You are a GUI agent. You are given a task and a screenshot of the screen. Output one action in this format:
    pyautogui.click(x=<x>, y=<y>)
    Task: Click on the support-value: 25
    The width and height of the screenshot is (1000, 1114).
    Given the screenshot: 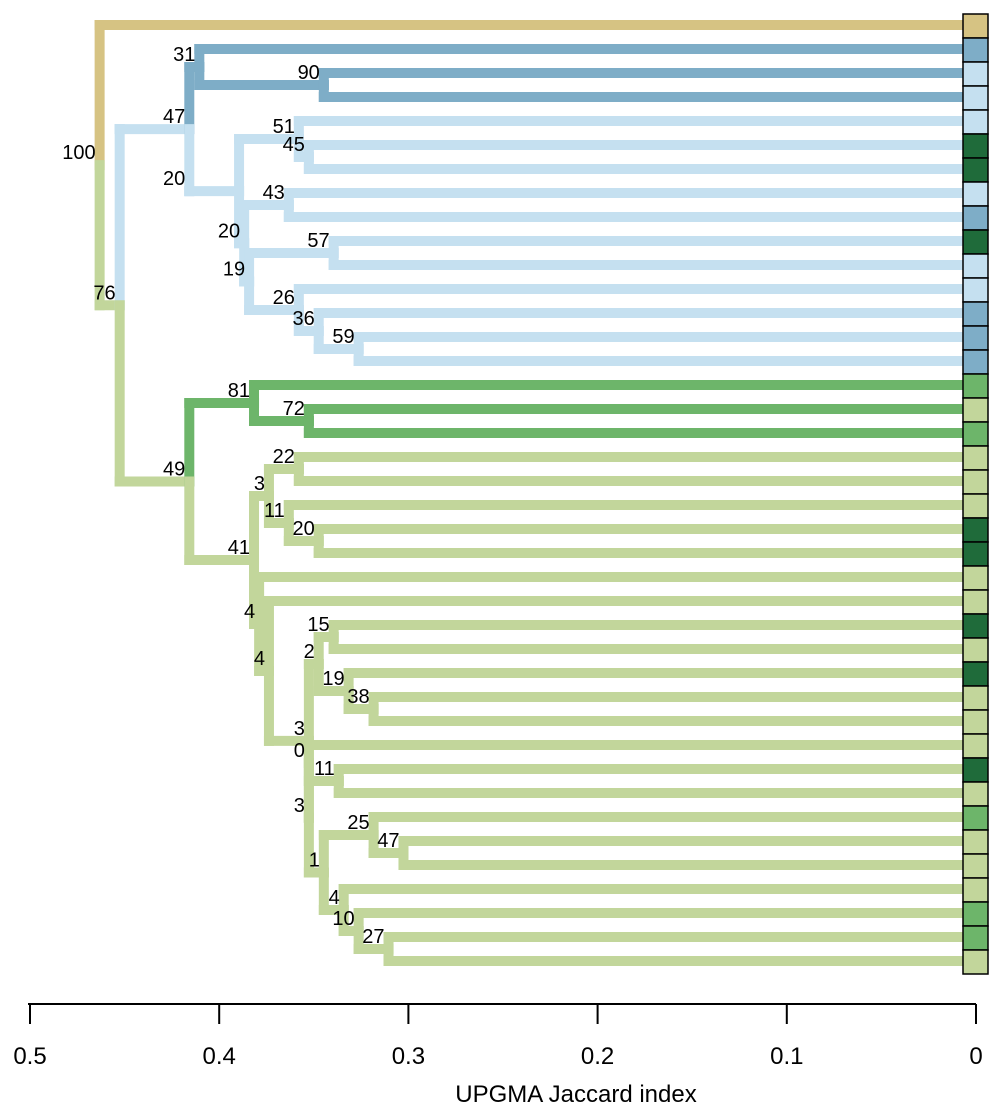 What is the action you would take?
    pyautogui.click(x=358, y=823)
    